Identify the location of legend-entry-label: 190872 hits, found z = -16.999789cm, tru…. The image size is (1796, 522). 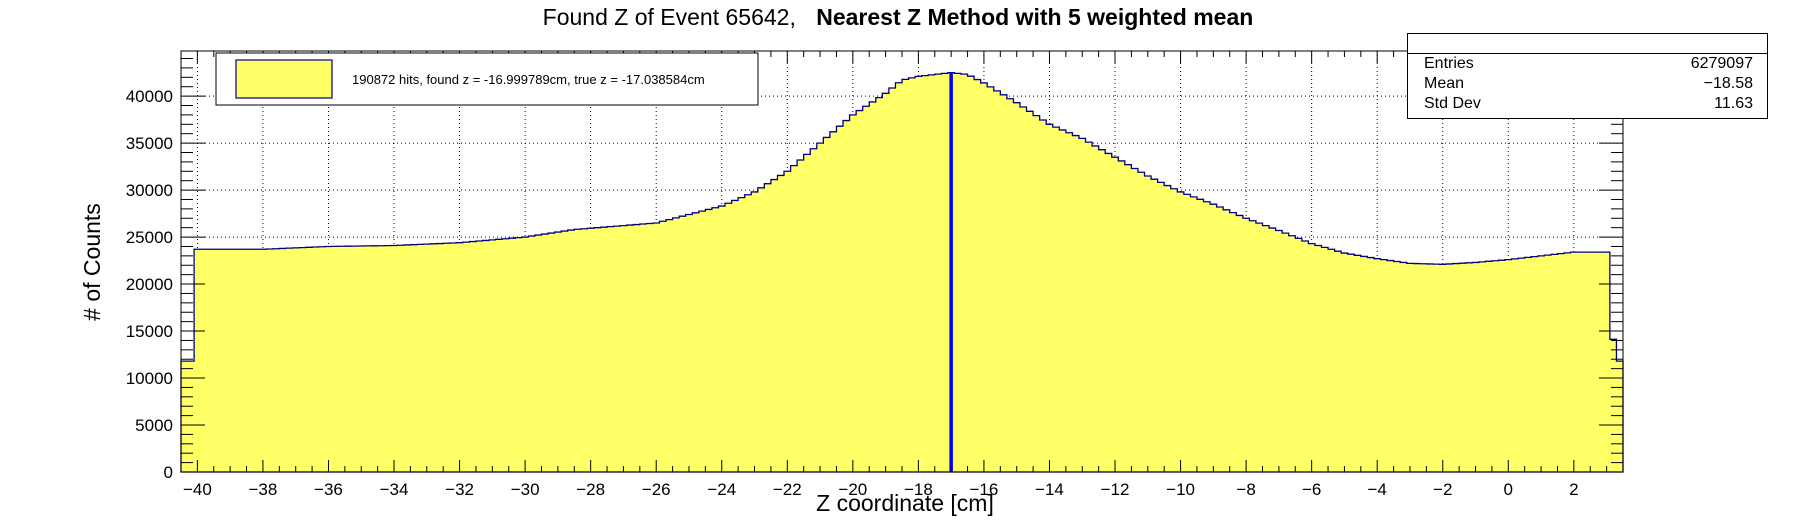
(528, 79).